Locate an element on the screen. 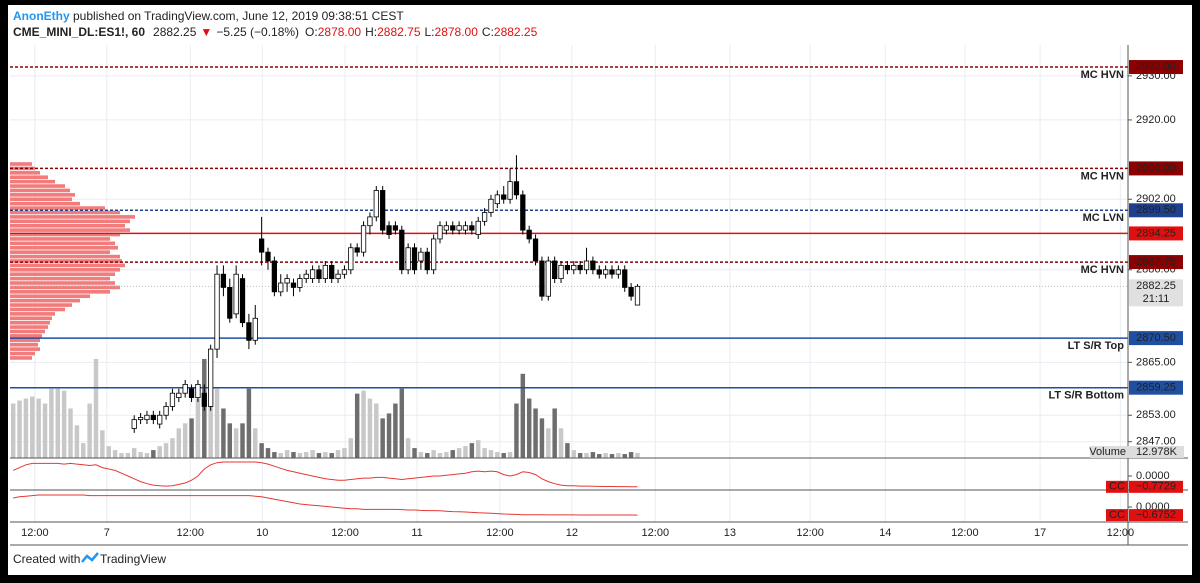  last-price-tag is located at coordinates (1156, 293).